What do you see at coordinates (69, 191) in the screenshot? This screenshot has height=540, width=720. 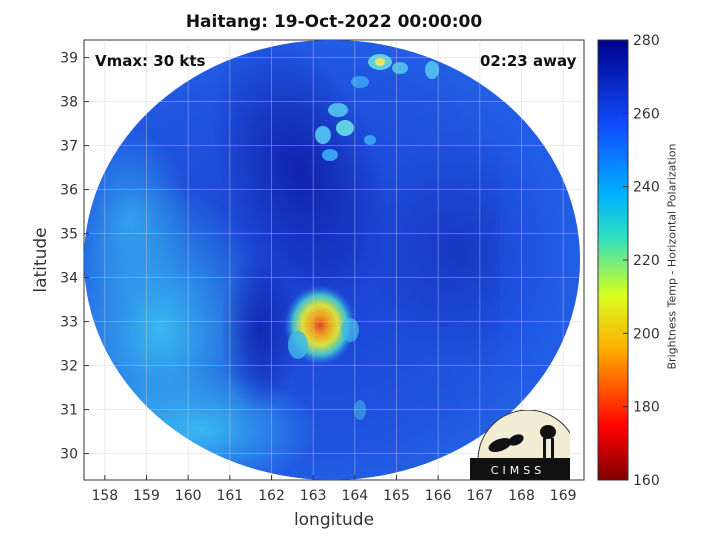 I see `y-tick-label: 36` at bounding box center [69, 191].